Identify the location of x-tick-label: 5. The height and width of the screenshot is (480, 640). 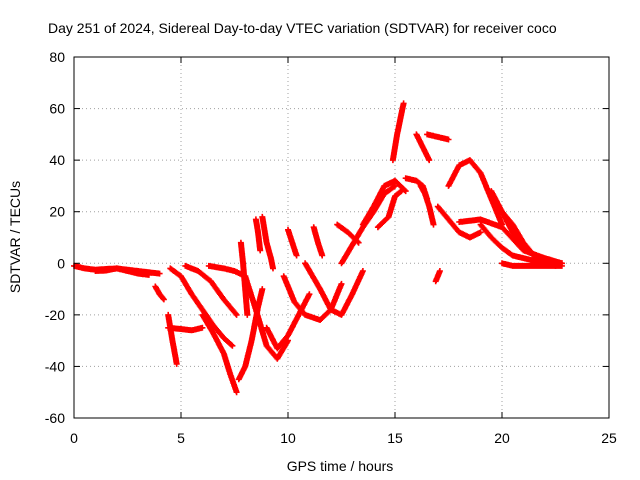
(181, 438).